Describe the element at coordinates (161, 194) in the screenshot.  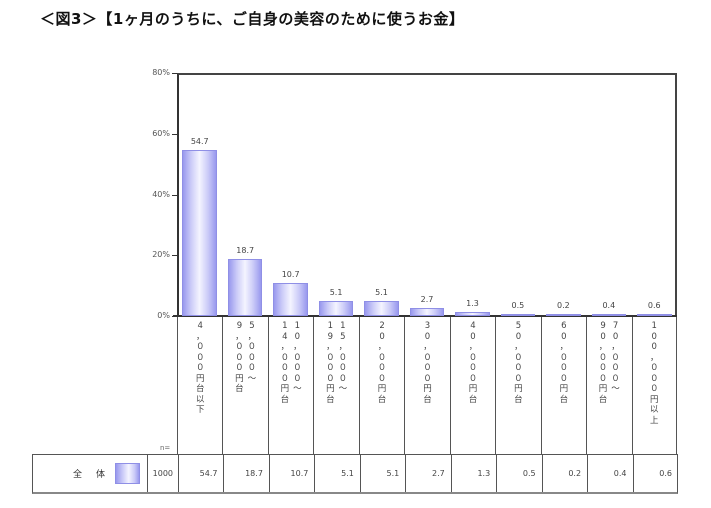
I see `y-tick-label: 40%` at that location.